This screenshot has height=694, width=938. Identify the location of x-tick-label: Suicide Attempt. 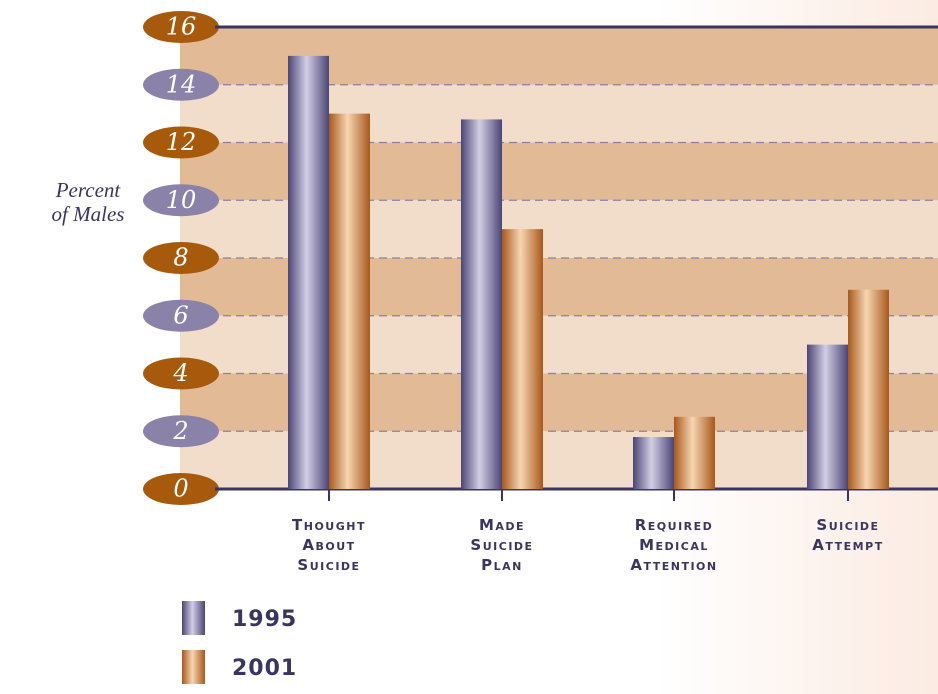
(847, 535).